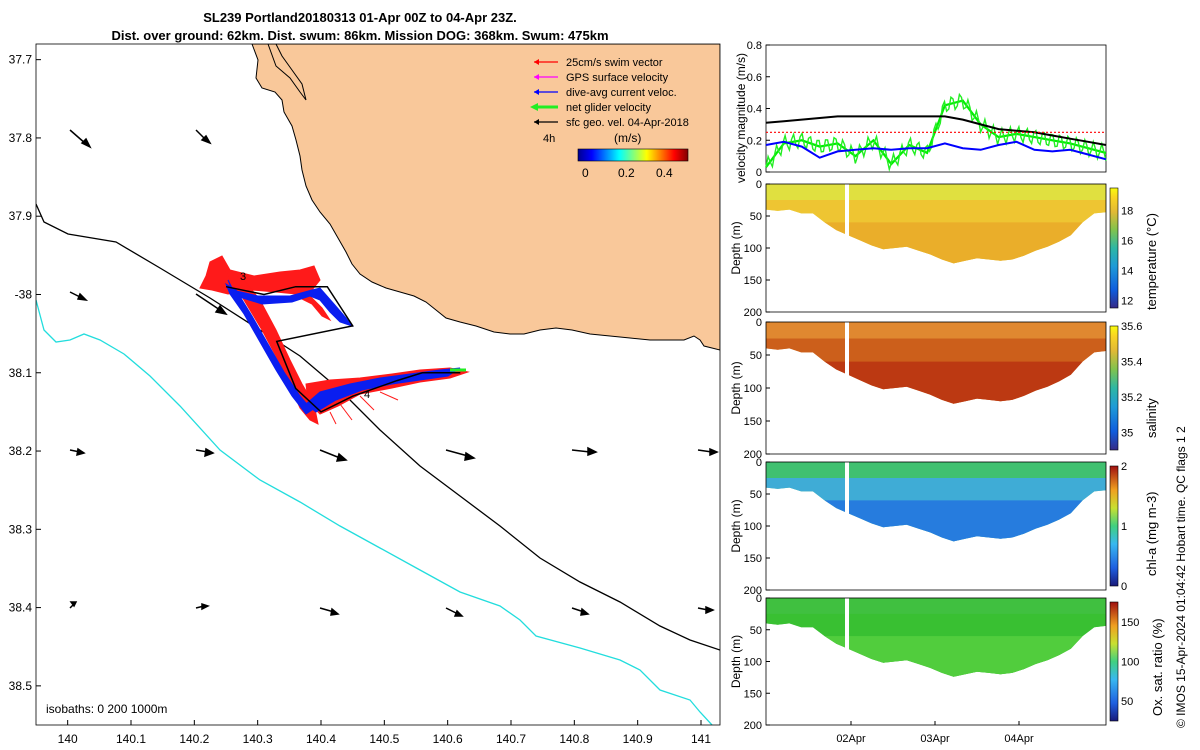  What do you see at coordinates (1130, 663) in the screenshot?
I see `colorbar-tick-label: 100` at bounding box center [1130, 663].